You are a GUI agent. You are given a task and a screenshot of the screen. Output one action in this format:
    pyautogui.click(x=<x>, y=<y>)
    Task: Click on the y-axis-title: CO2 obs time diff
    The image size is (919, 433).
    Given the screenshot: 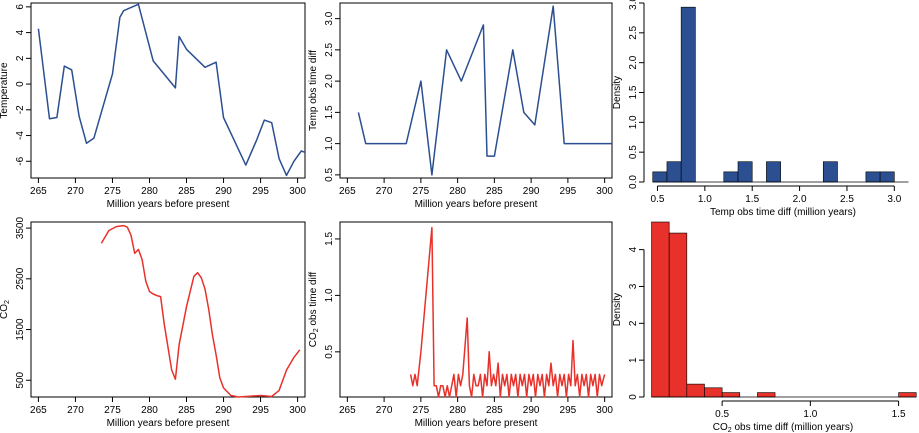 What is the action you would take?
    pyautogui.click(x=314, y=310)
    